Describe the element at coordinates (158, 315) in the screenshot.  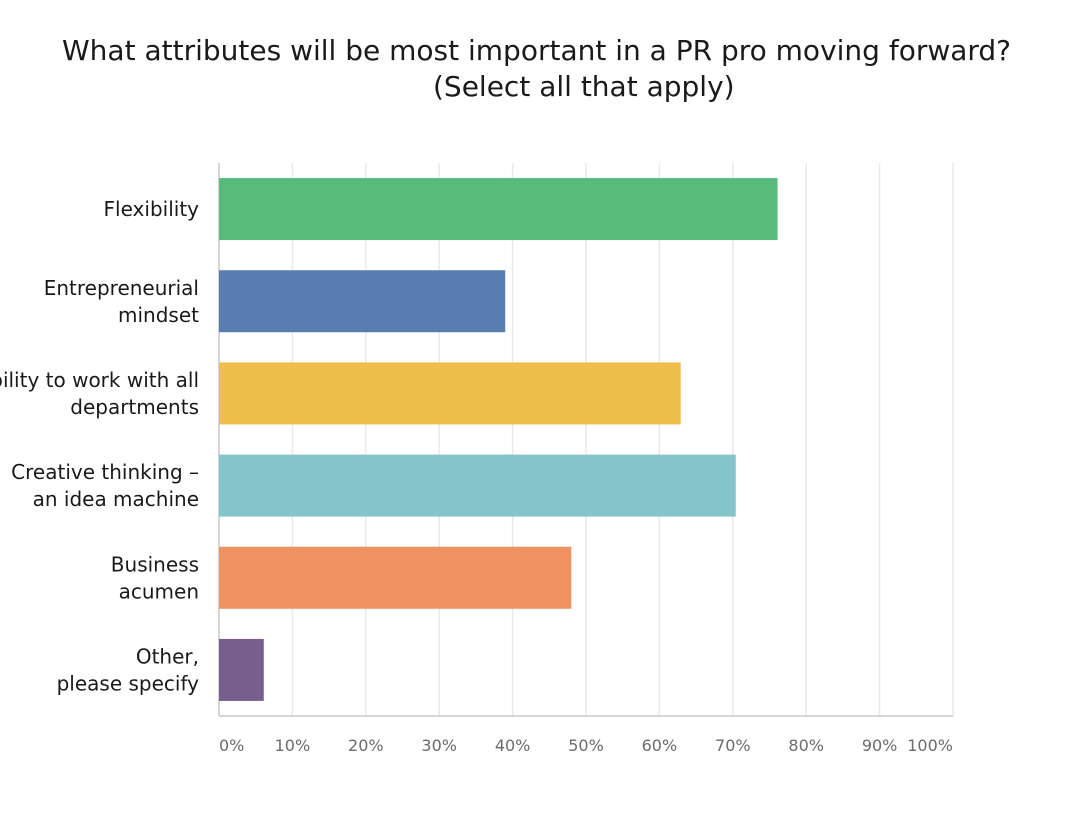
I see `category-label-1-1: mindset` at that location.